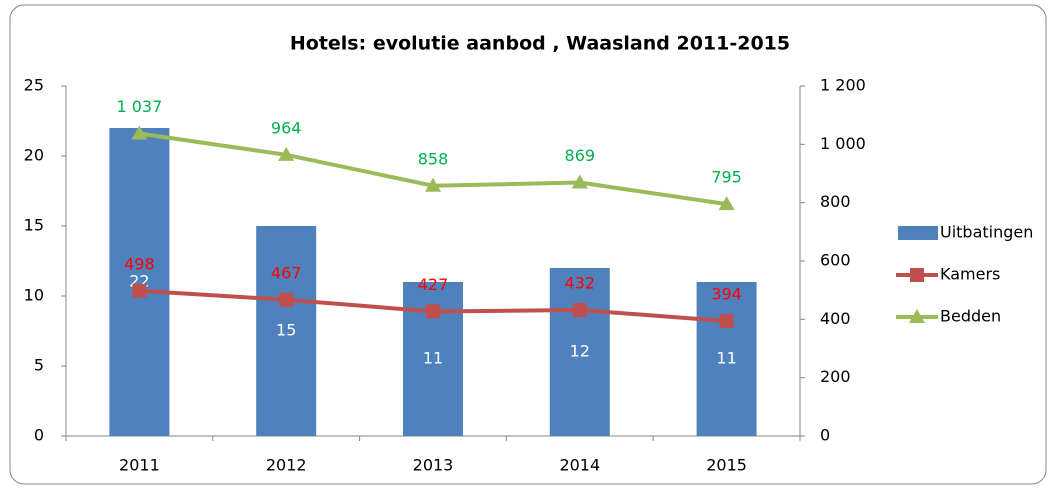  What do you see at coordinates (433, 284) in the screenshot?
I see `data-label: 427` at bounding box center [433, 284].